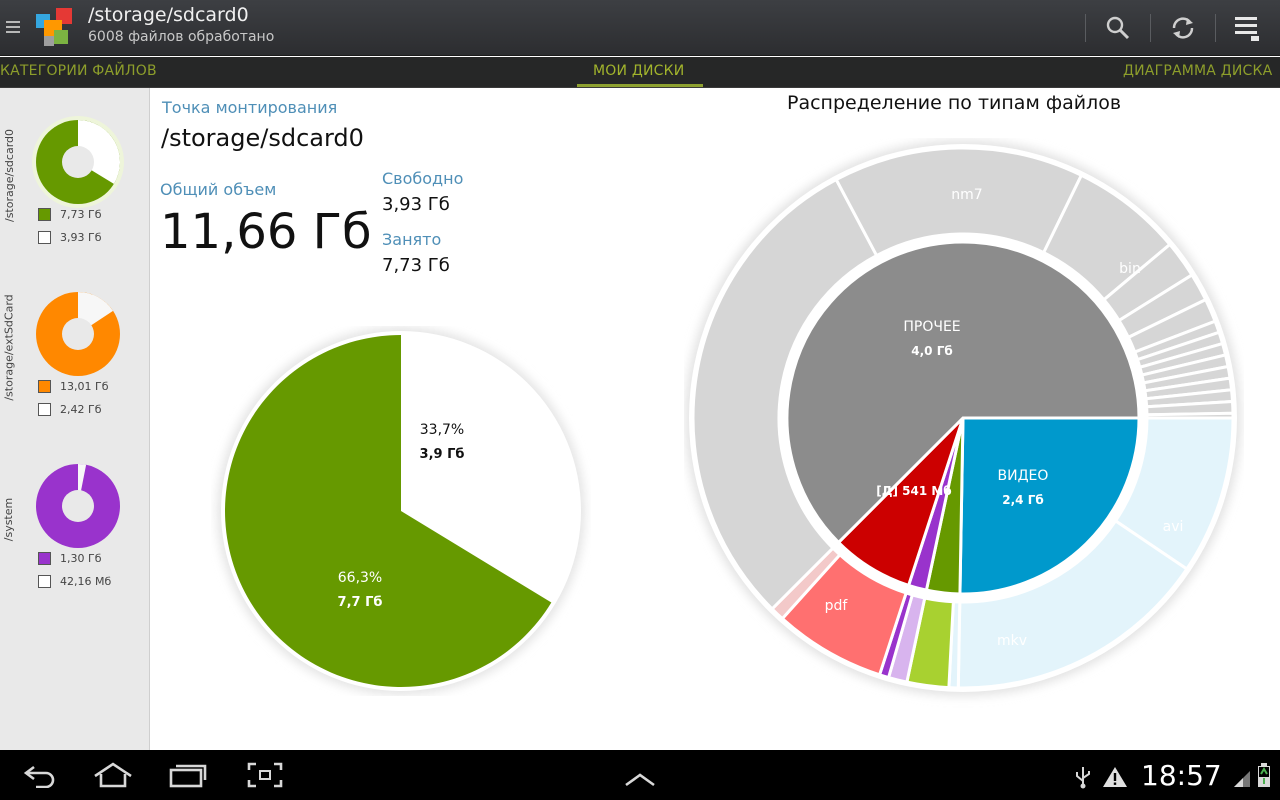  I want to click on refresh-button, so click(1183, 28).